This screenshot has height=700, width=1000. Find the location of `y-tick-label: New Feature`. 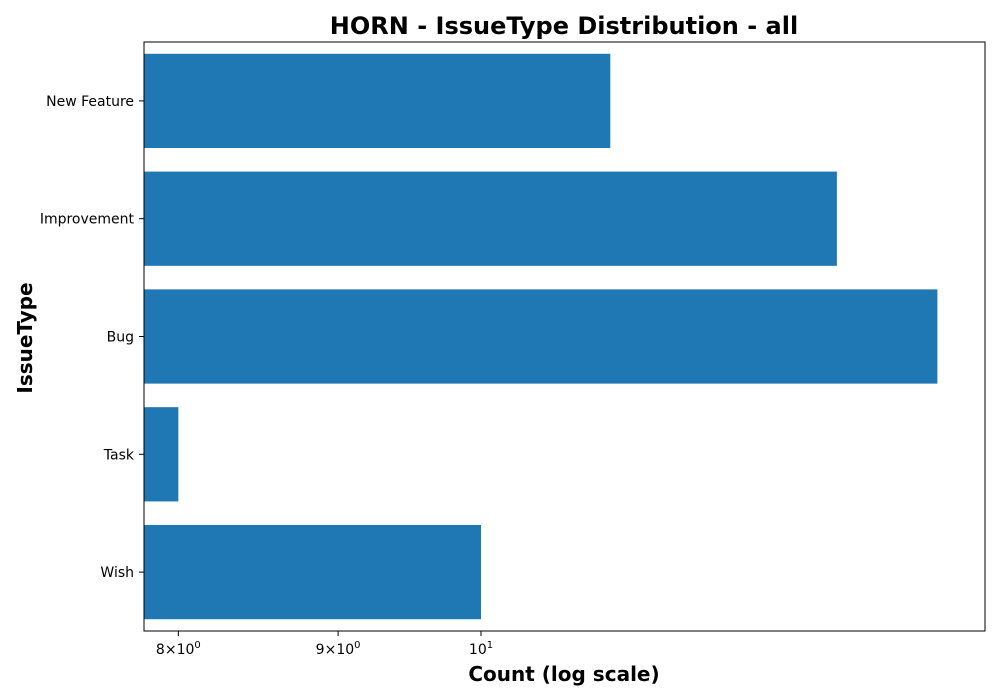

y-tick-label: New Feature is located at coordinates (90, 102).